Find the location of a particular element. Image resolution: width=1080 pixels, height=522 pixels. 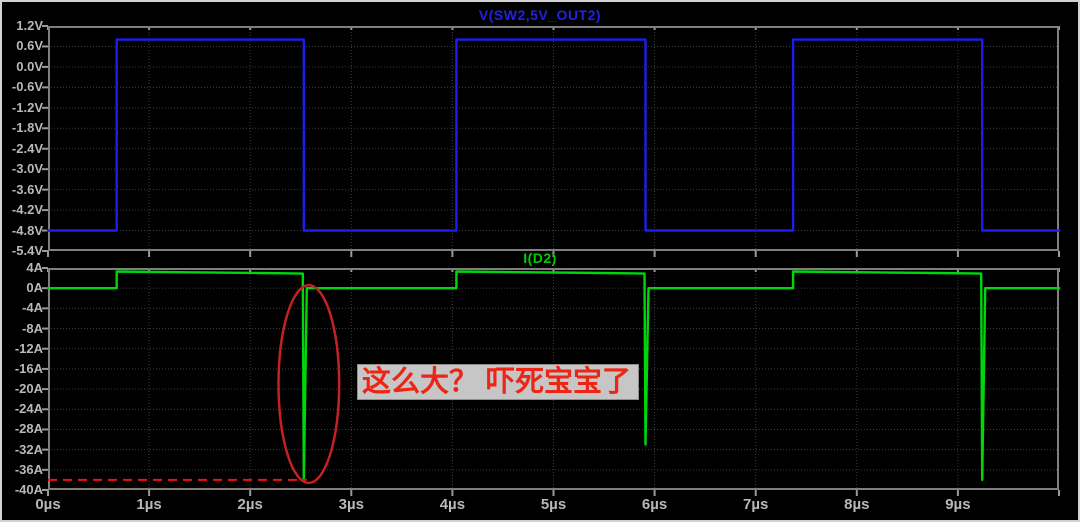

y-tick-label: -24A is located at coordinates (28, 409).